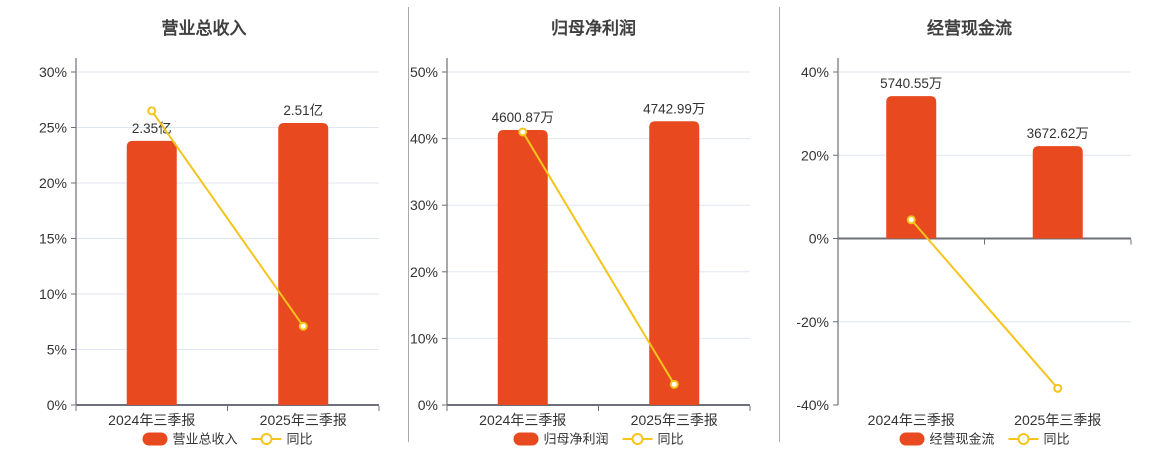 This screenshot has width=1160, height=450. I want to click on y-axis-label: 50%, so click(424, 72).